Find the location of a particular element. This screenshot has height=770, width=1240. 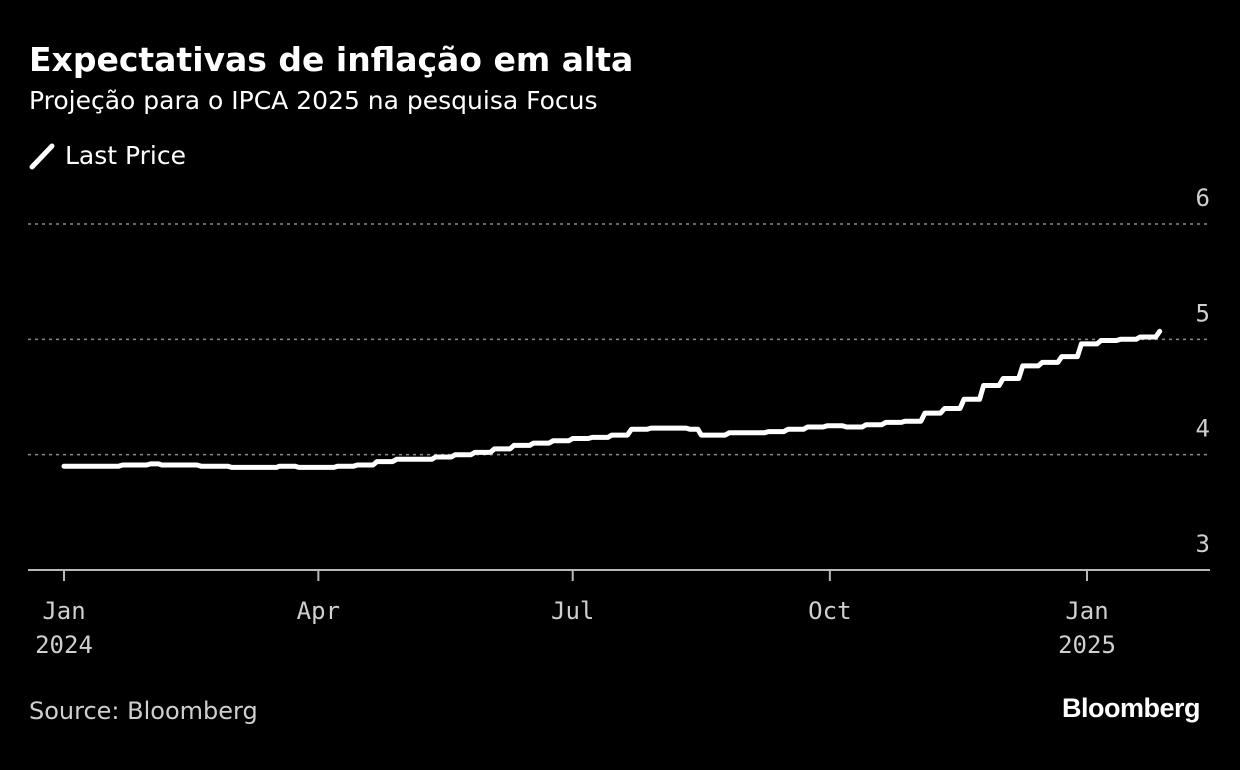

x-tick-year-label: 2024 is located at coordinates (64, 645).